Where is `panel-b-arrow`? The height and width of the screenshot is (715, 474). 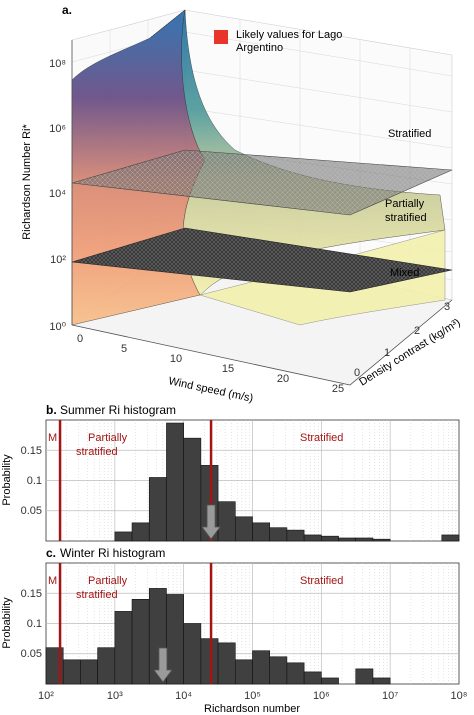
panel-b-arrow is located at coordinates (211, 522).